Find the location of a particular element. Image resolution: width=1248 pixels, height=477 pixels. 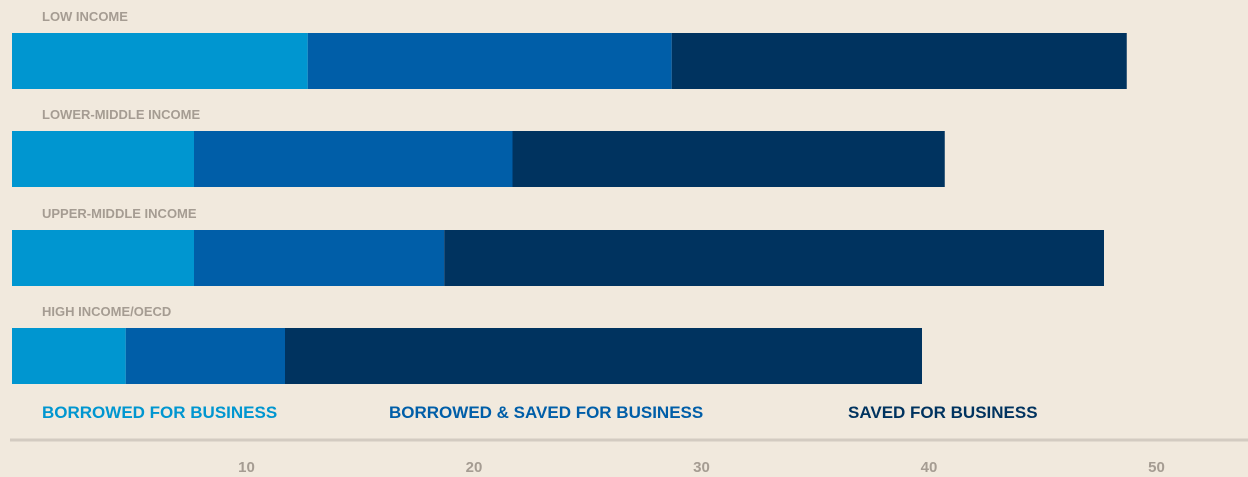

bar-lower-middle-income-borrowed-for-business is located at coordinates (103, 159).